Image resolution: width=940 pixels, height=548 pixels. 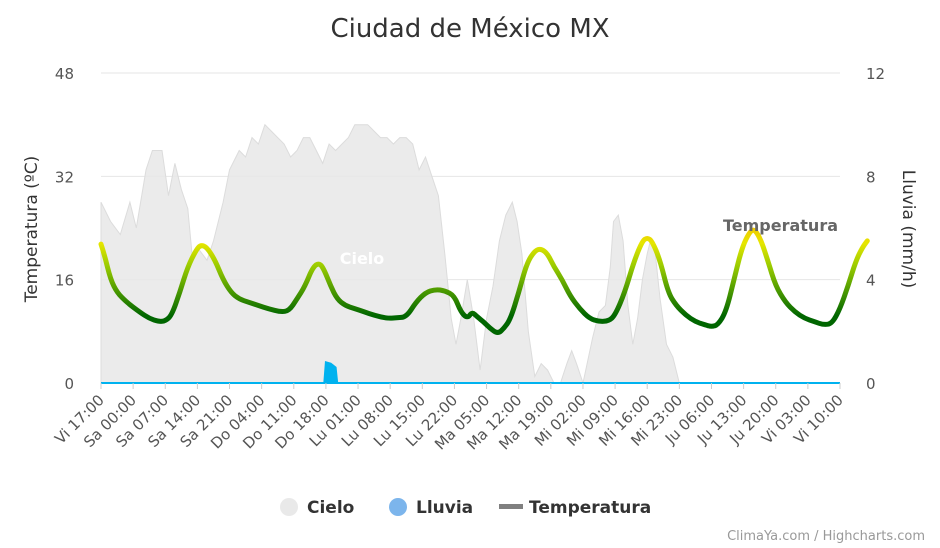 I want to click on y-axis-left-ticks: 0 16 32 48, so click(x=64, y=229).